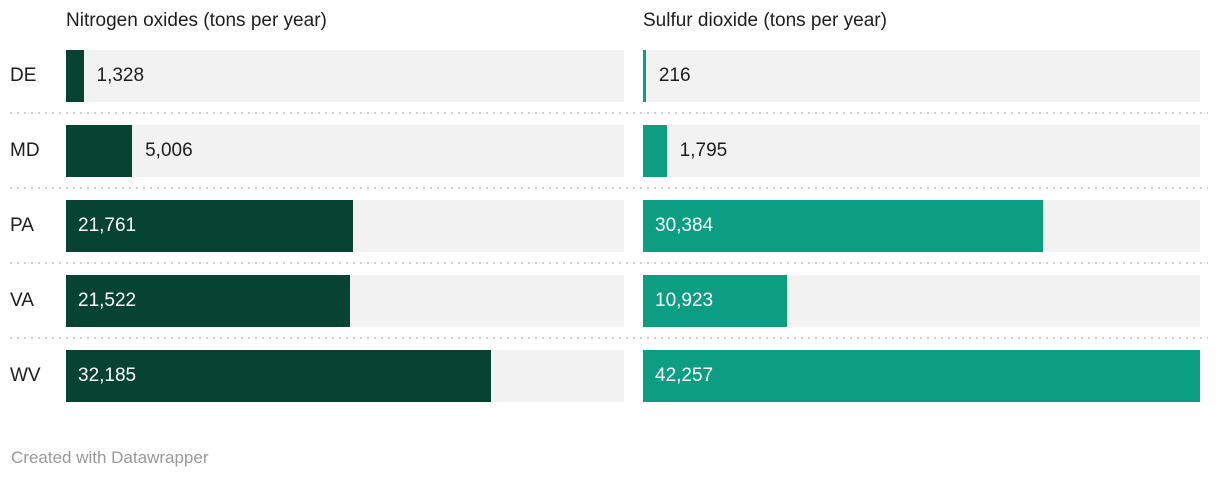 Image resolution: width=1220 pixels, height=482 pixels. What do you see at coordinates (345, 151) in the screenshot?
I see `bar-track: 5,006` at bounding box center [345, 151].